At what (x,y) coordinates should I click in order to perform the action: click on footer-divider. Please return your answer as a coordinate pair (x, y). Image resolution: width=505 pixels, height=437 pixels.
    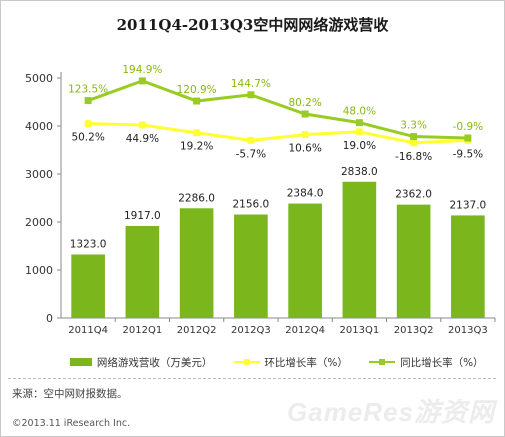
    Looking at the image, I should click on (252, 378).